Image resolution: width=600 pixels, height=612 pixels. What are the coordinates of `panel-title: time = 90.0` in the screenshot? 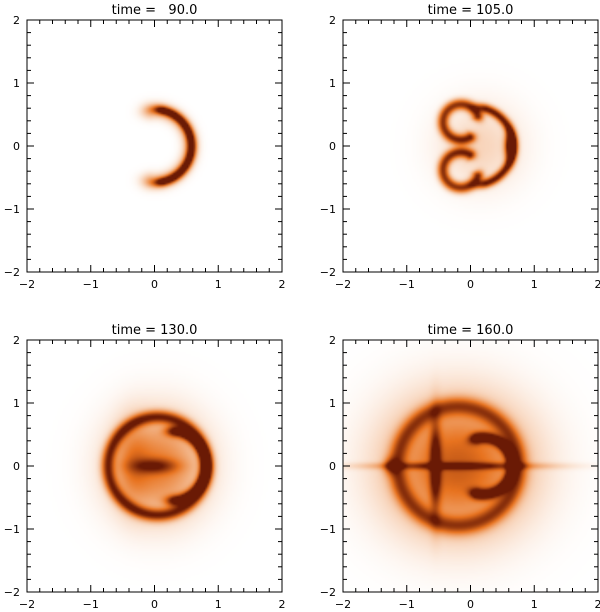 It's located at (155, 10).